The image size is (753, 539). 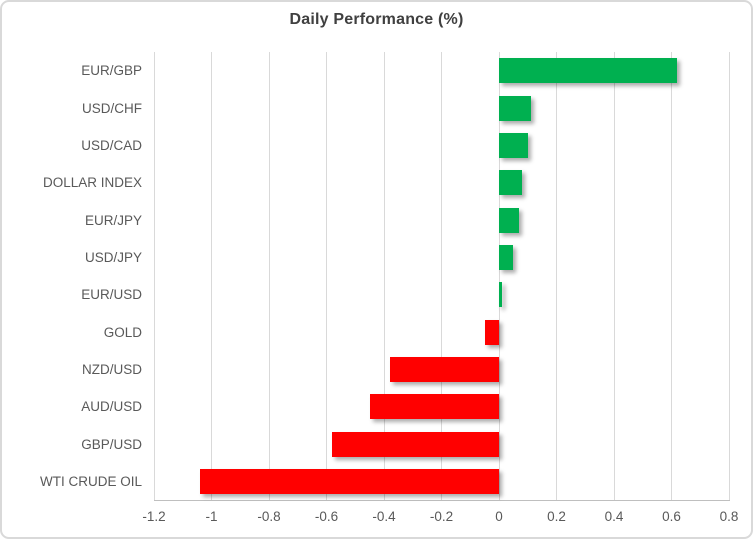 What do you see at coordinates (92, 183) in the screenshot?
I see `category-label: DOLLAR INDEX` at bounding box center [92, 183].